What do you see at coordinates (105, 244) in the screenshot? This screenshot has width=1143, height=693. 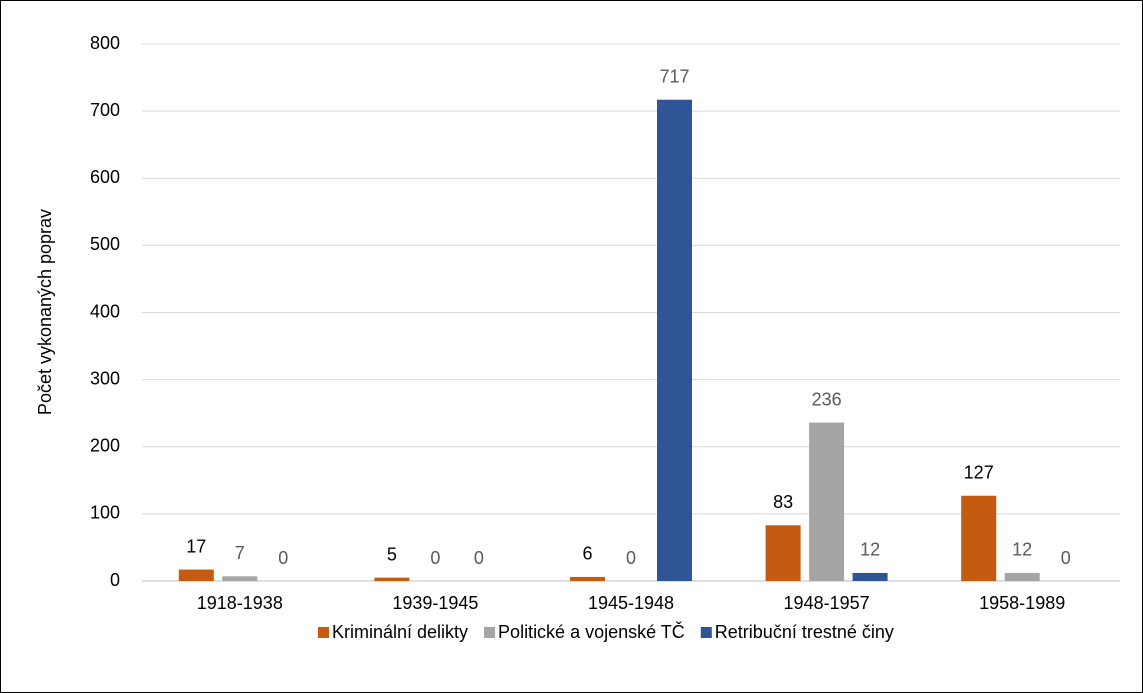 I see `y-tick-label: 500` at bounding box center [105, 244].